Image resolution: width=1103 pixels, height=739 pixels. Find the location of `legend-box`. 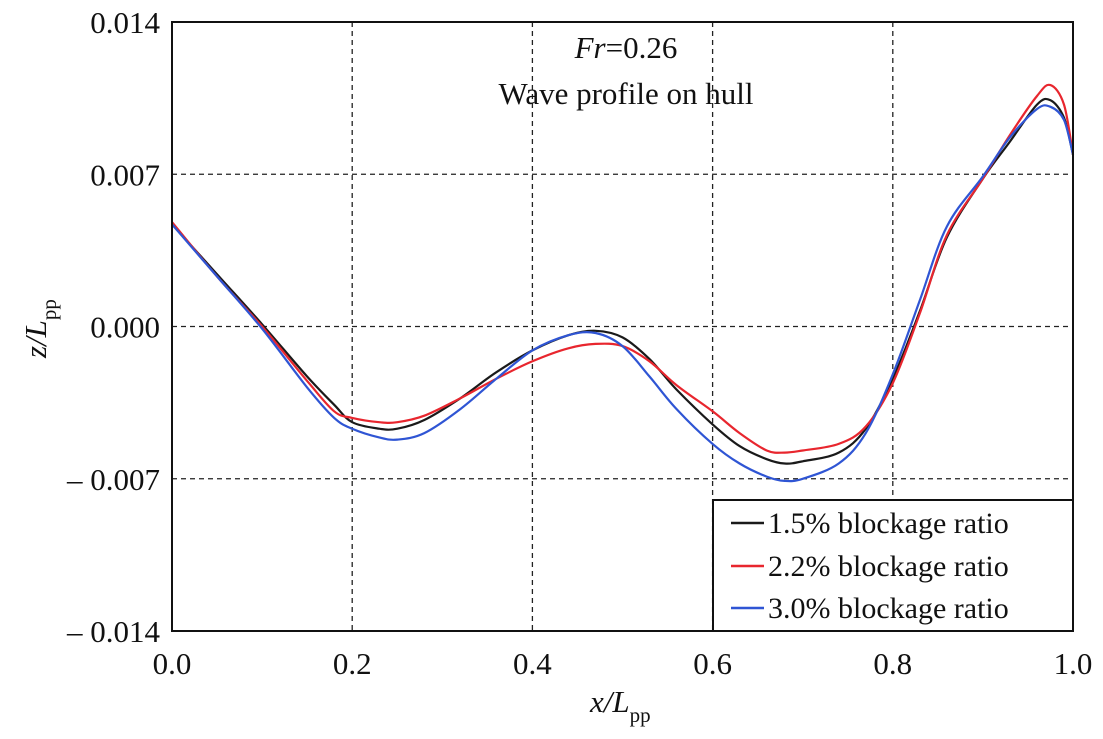

legend-box is located at coordinates (893, 565).